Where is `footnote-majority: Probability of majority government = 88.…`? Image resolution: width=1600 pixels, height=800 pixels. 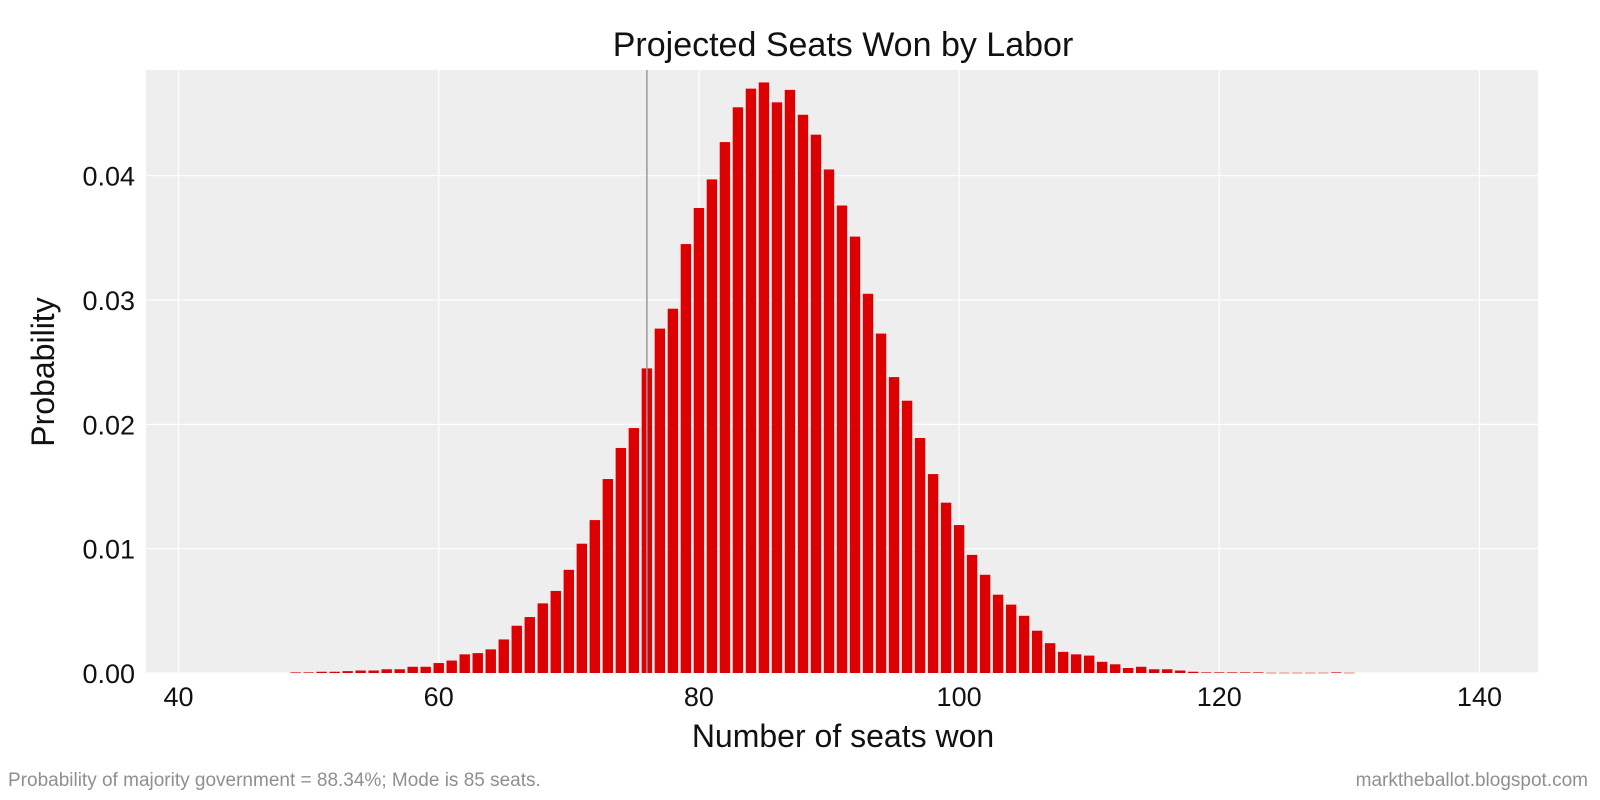
footnote-majority: Probability of majority government = 88.… is located at coordinates (274, 780).